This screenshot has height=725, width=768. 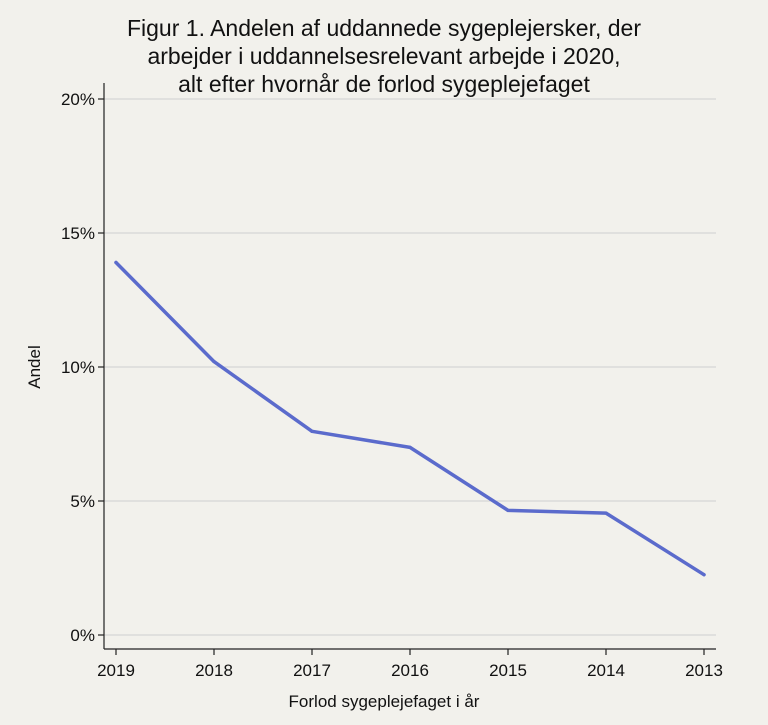 I want to click on y-axis-label: Andel, so click(x=34, y=366).